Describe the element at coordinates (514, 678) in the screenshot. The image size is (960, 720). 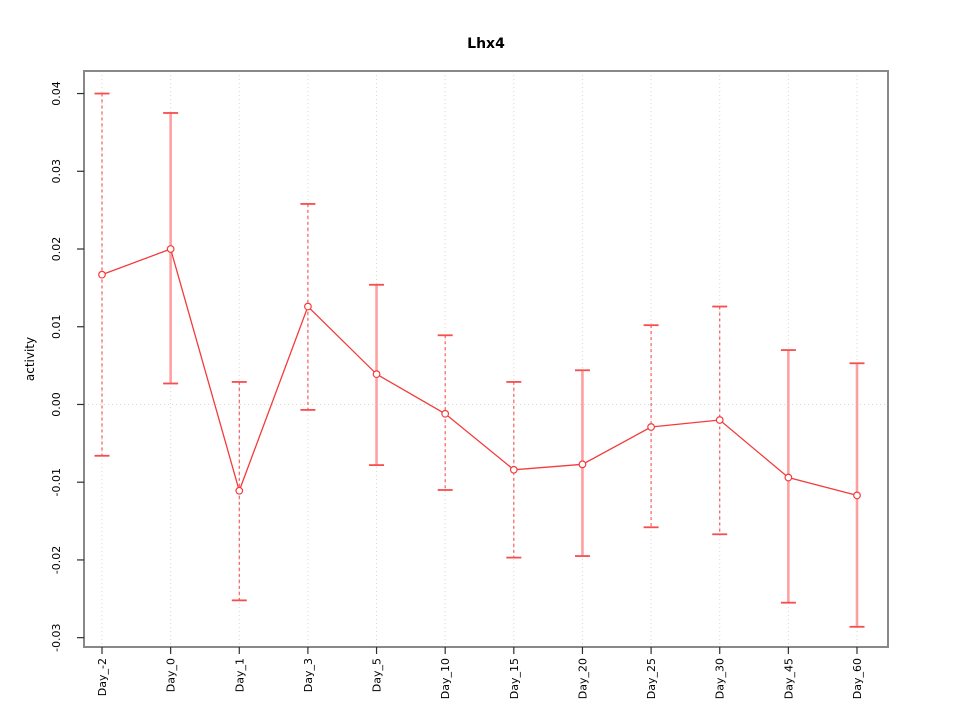
I see `x-tick-label: Day_15` at that location.